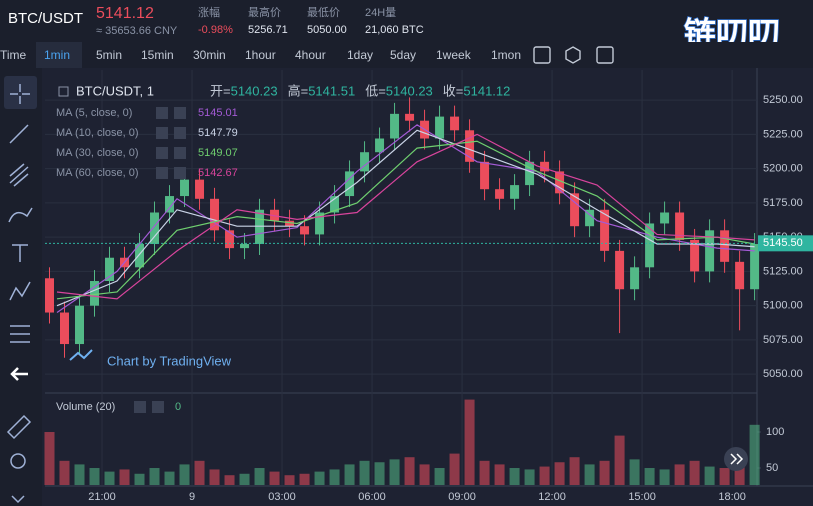 The width and height of the screenshot is (813, 506). What do you see at coordinates (605, 55) in the screenshot?
I see `fullscreen-icon` at bounding box center [605, 55].